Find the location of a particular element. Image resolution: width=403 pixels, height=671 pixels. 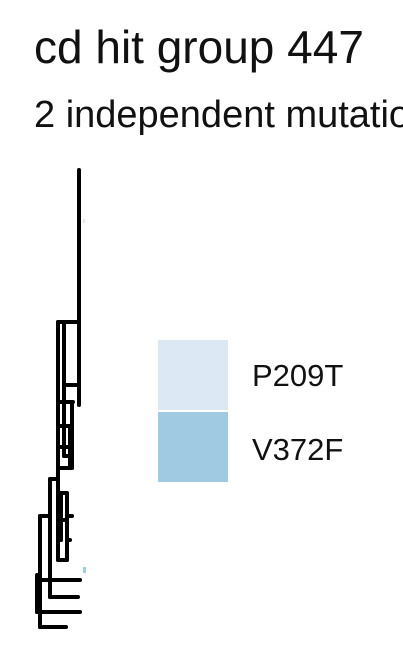

plot-subtitle: 2 independent mutations is located at coordinates (218, 115).